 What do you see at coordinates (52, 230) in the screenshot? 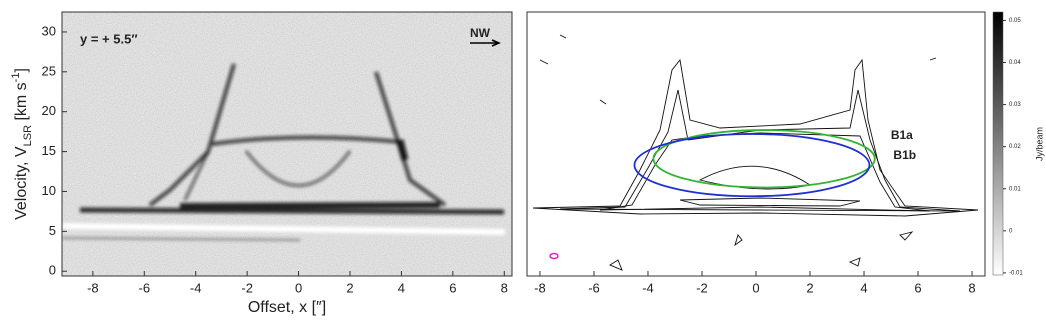
I see `y-tick-label: 5` at bounding box center [52, 230].